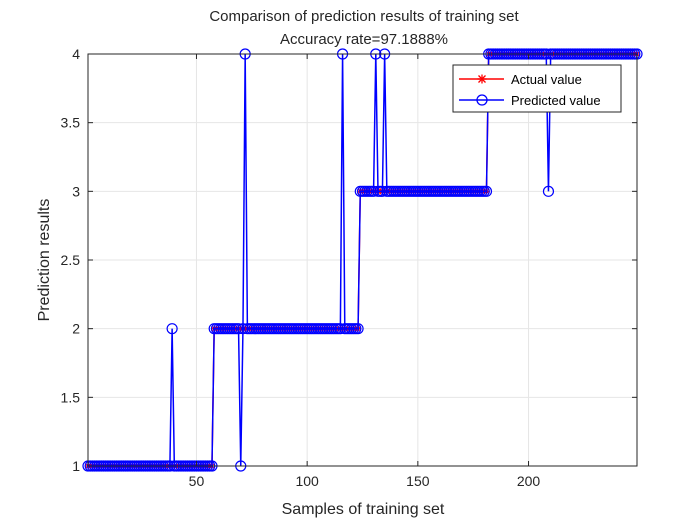 This screenshot has height=525, width=700. What do you see at coordinates (546, 79) in the screenshot?
I see `legend-actual-label: Actual value` at bounding box center [546, 79].